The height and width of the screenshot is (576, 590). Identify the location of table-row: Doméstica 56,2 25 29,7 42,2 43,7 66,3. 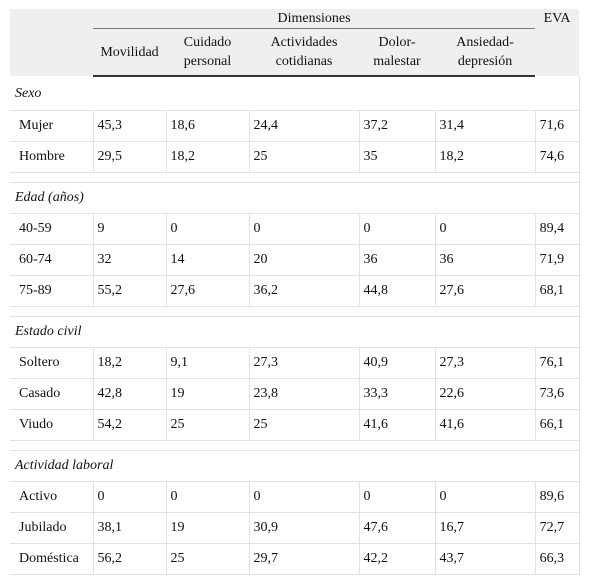
(295, 559).